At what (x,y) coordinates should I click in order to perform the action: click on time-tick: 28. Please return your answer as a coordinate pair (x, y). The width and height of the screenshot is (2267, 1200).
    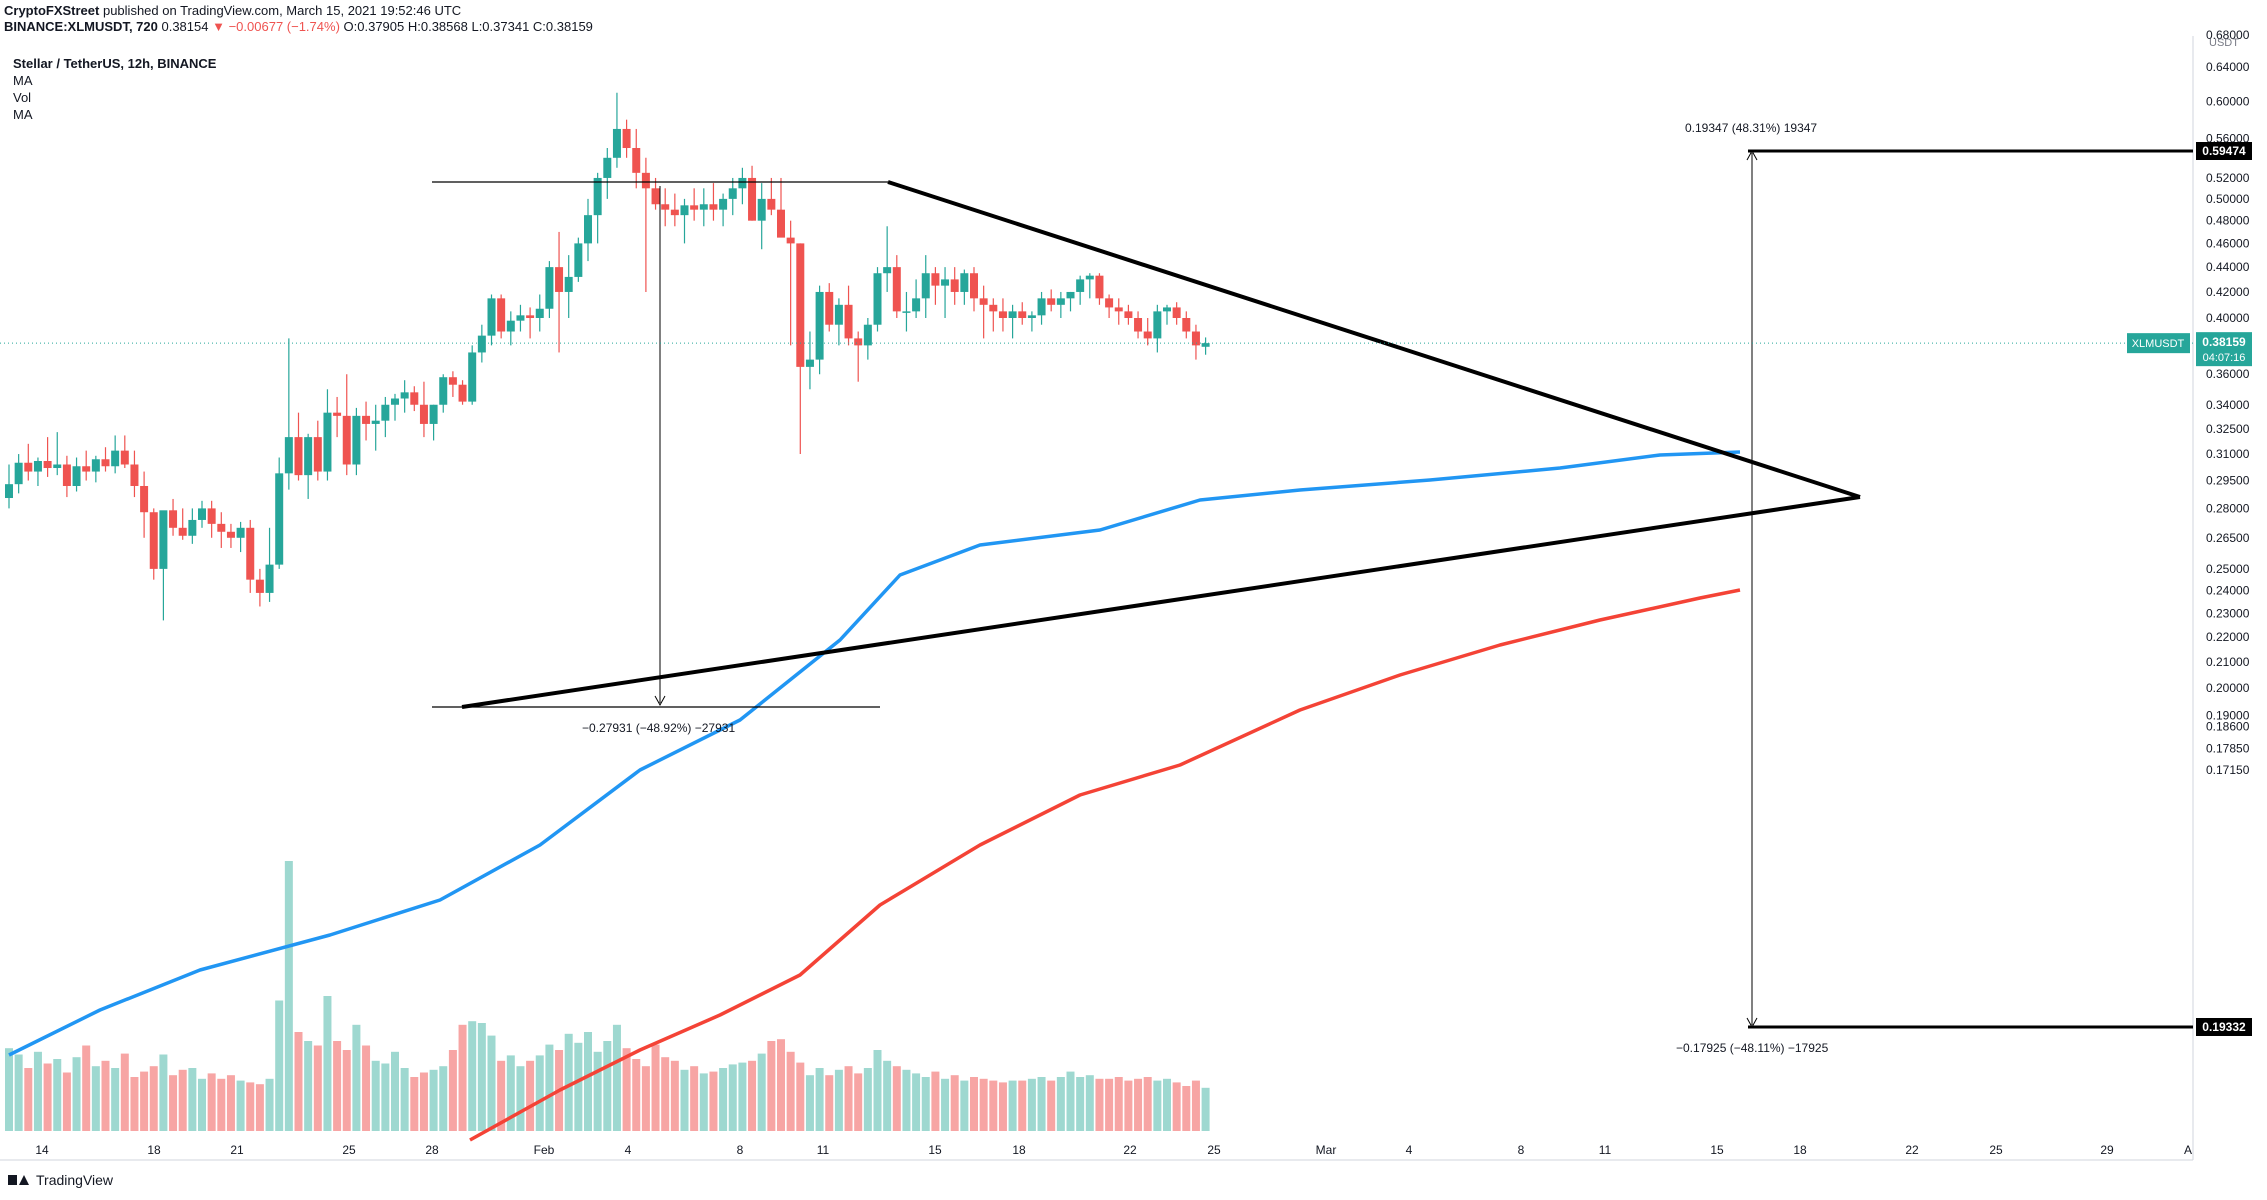
    Looking at the image, I should click on (432, 1150).